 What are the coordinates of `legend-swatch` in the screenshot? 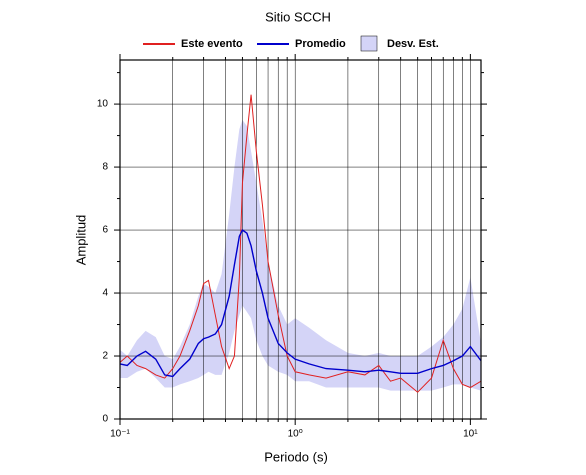 It's located at (369, 43).